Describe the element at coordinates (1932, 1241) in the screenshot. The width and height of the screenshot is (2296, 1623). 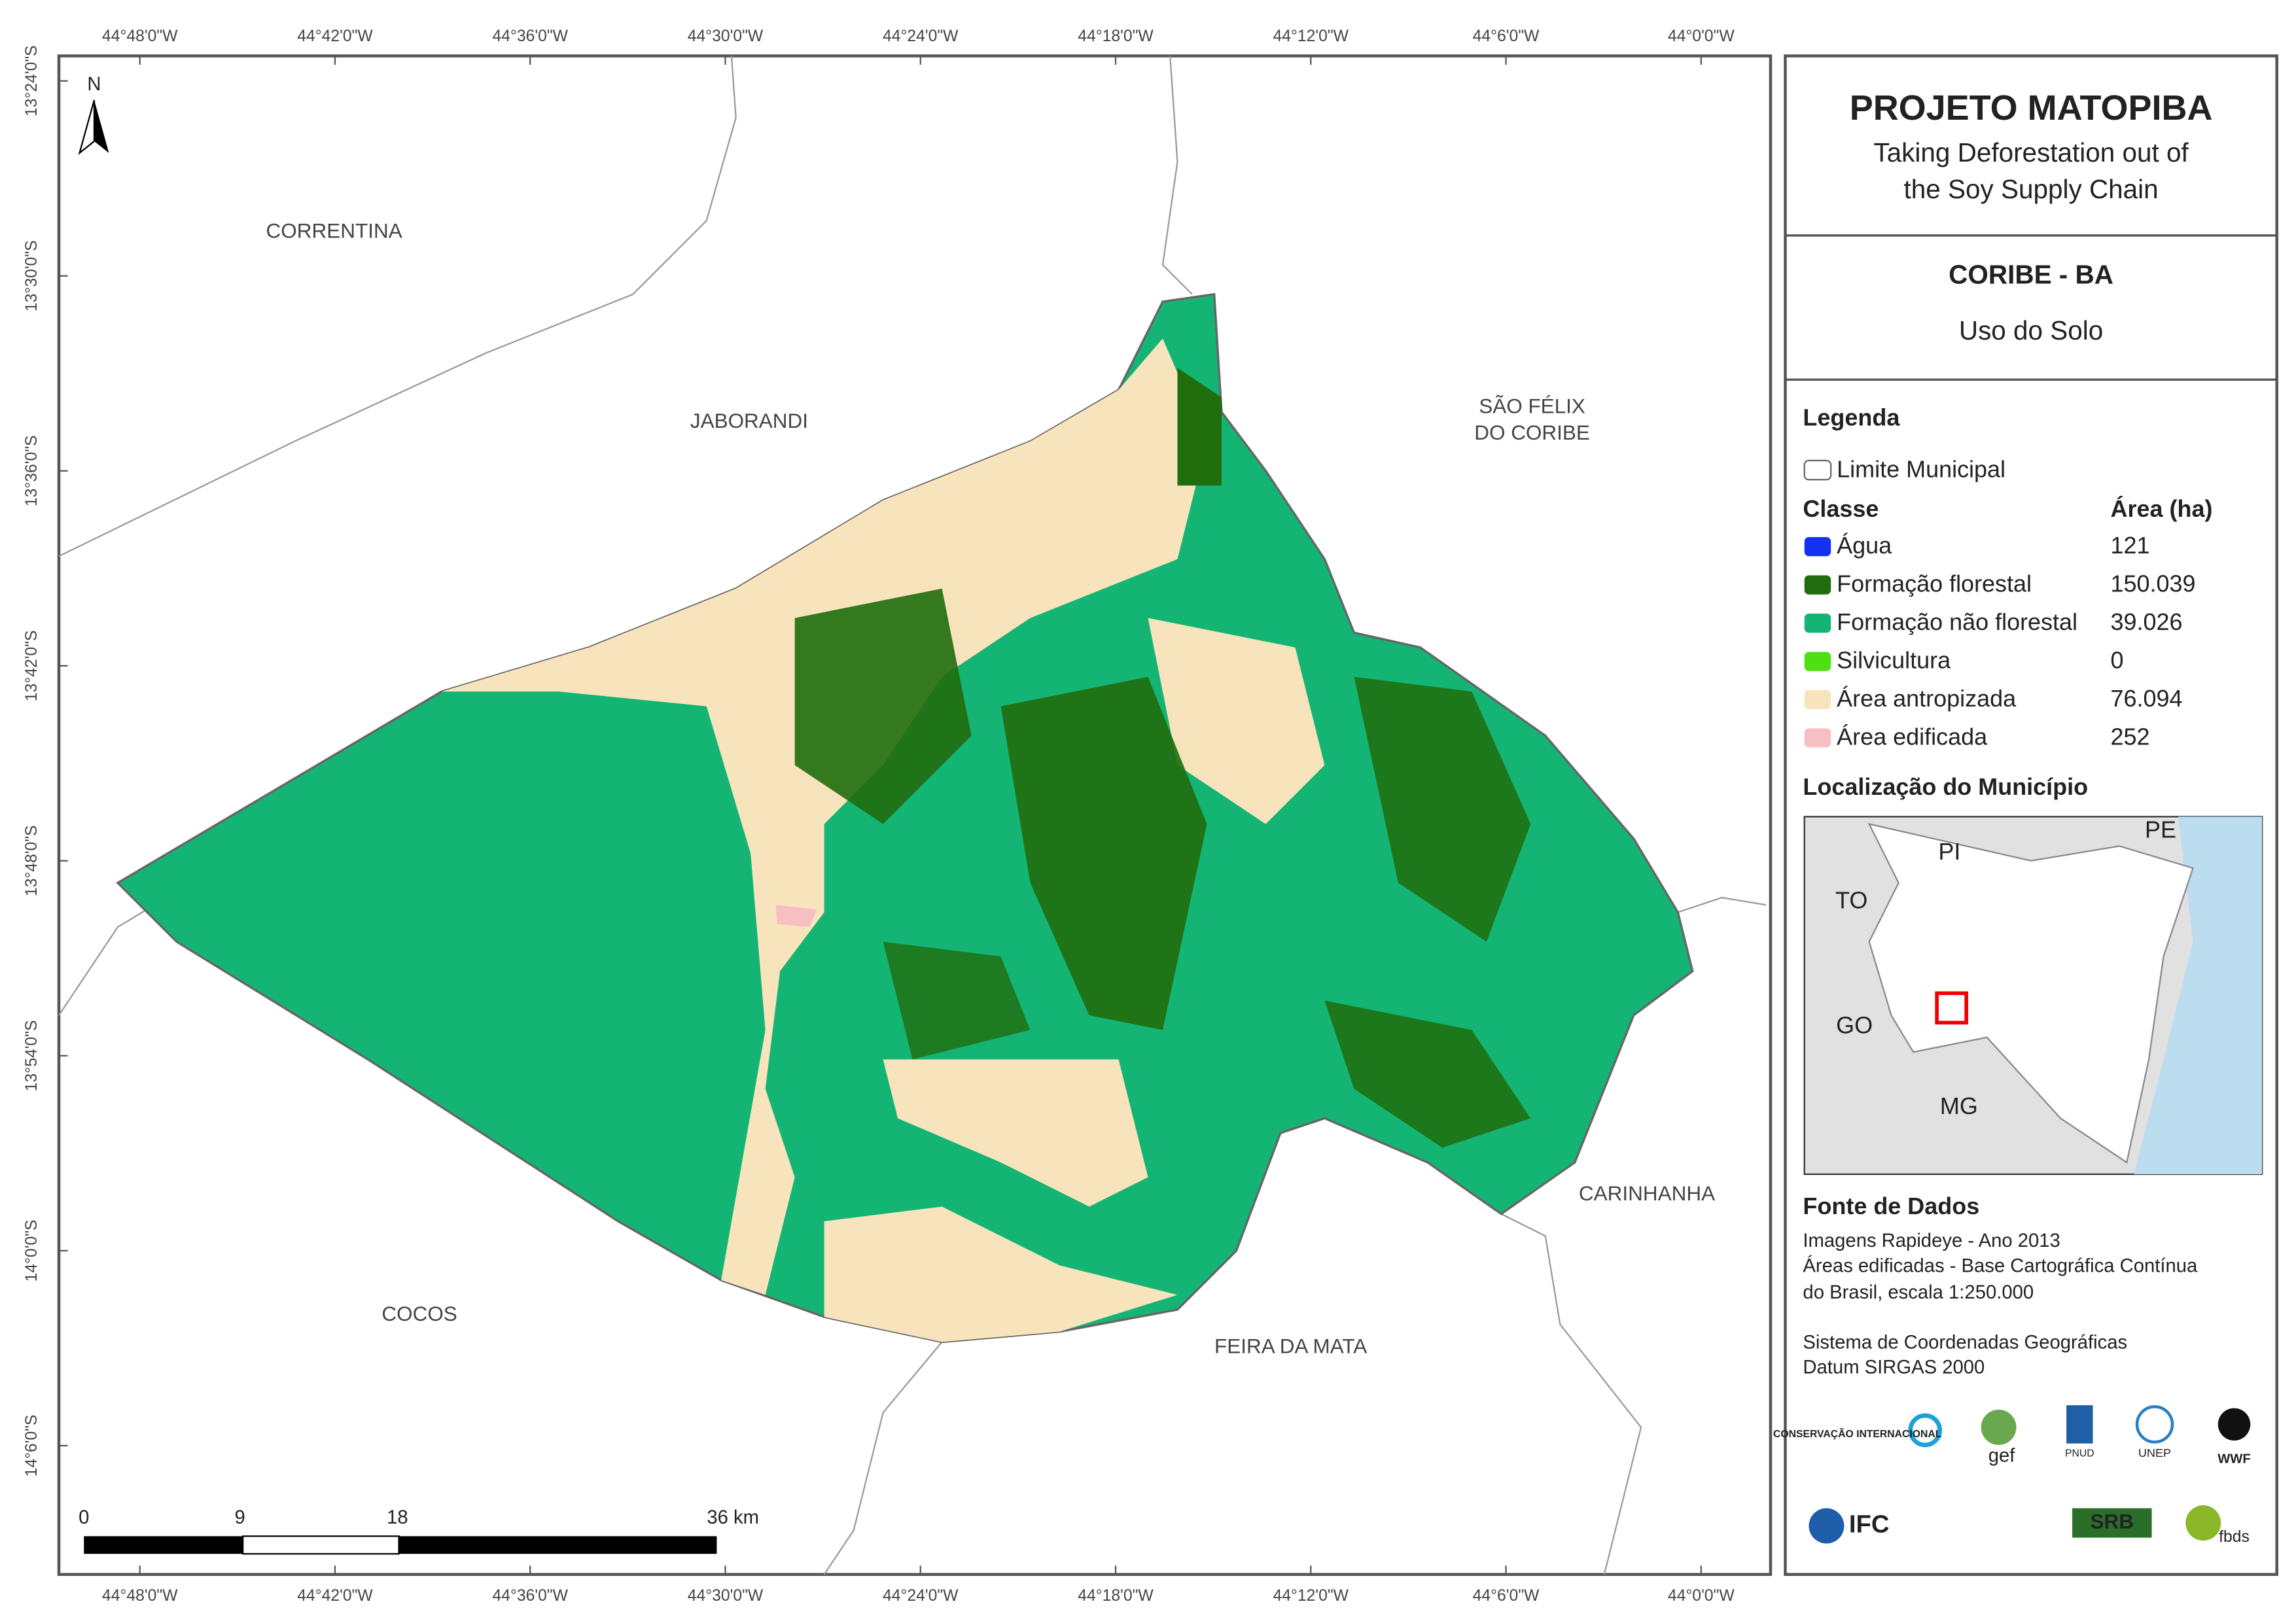
I see `source-line: Imagens Rapideye - Ano 2013` at that location.